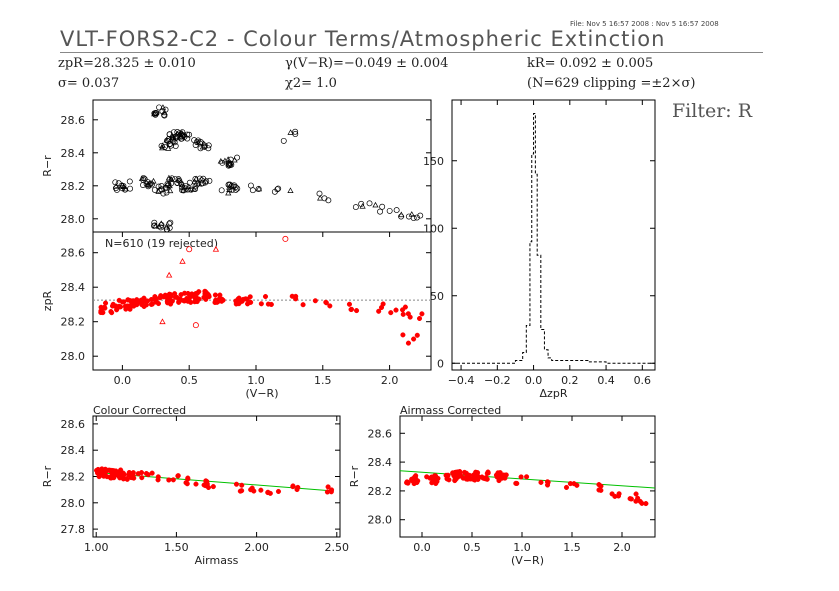  What do you see at coordinates (433, 228) in the screenshot?
I see `hist-ytick-label: 100` at bounding box center [433, 228].